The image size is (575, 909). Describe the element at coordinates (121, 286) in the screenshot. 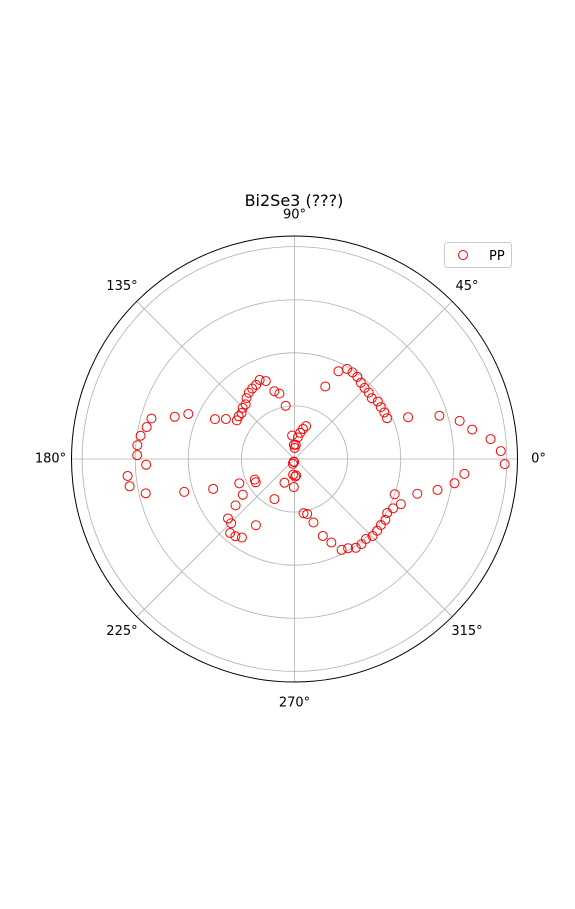

I see `angle-tick-label-135: 135°` at that location.